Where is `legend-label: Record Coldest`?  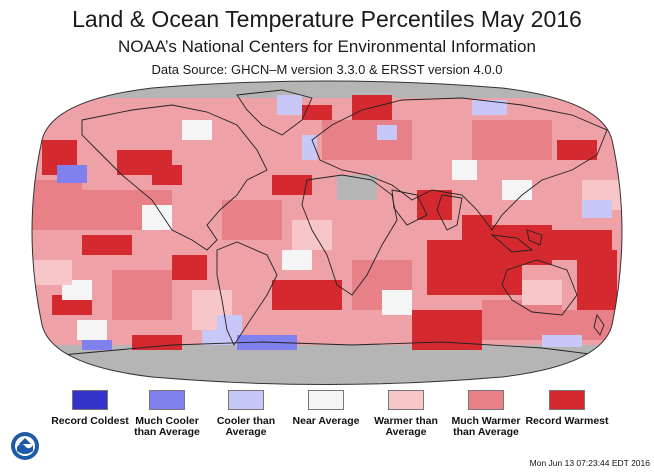
legend-label: Record Coldest is located at coordinates (90, 421).